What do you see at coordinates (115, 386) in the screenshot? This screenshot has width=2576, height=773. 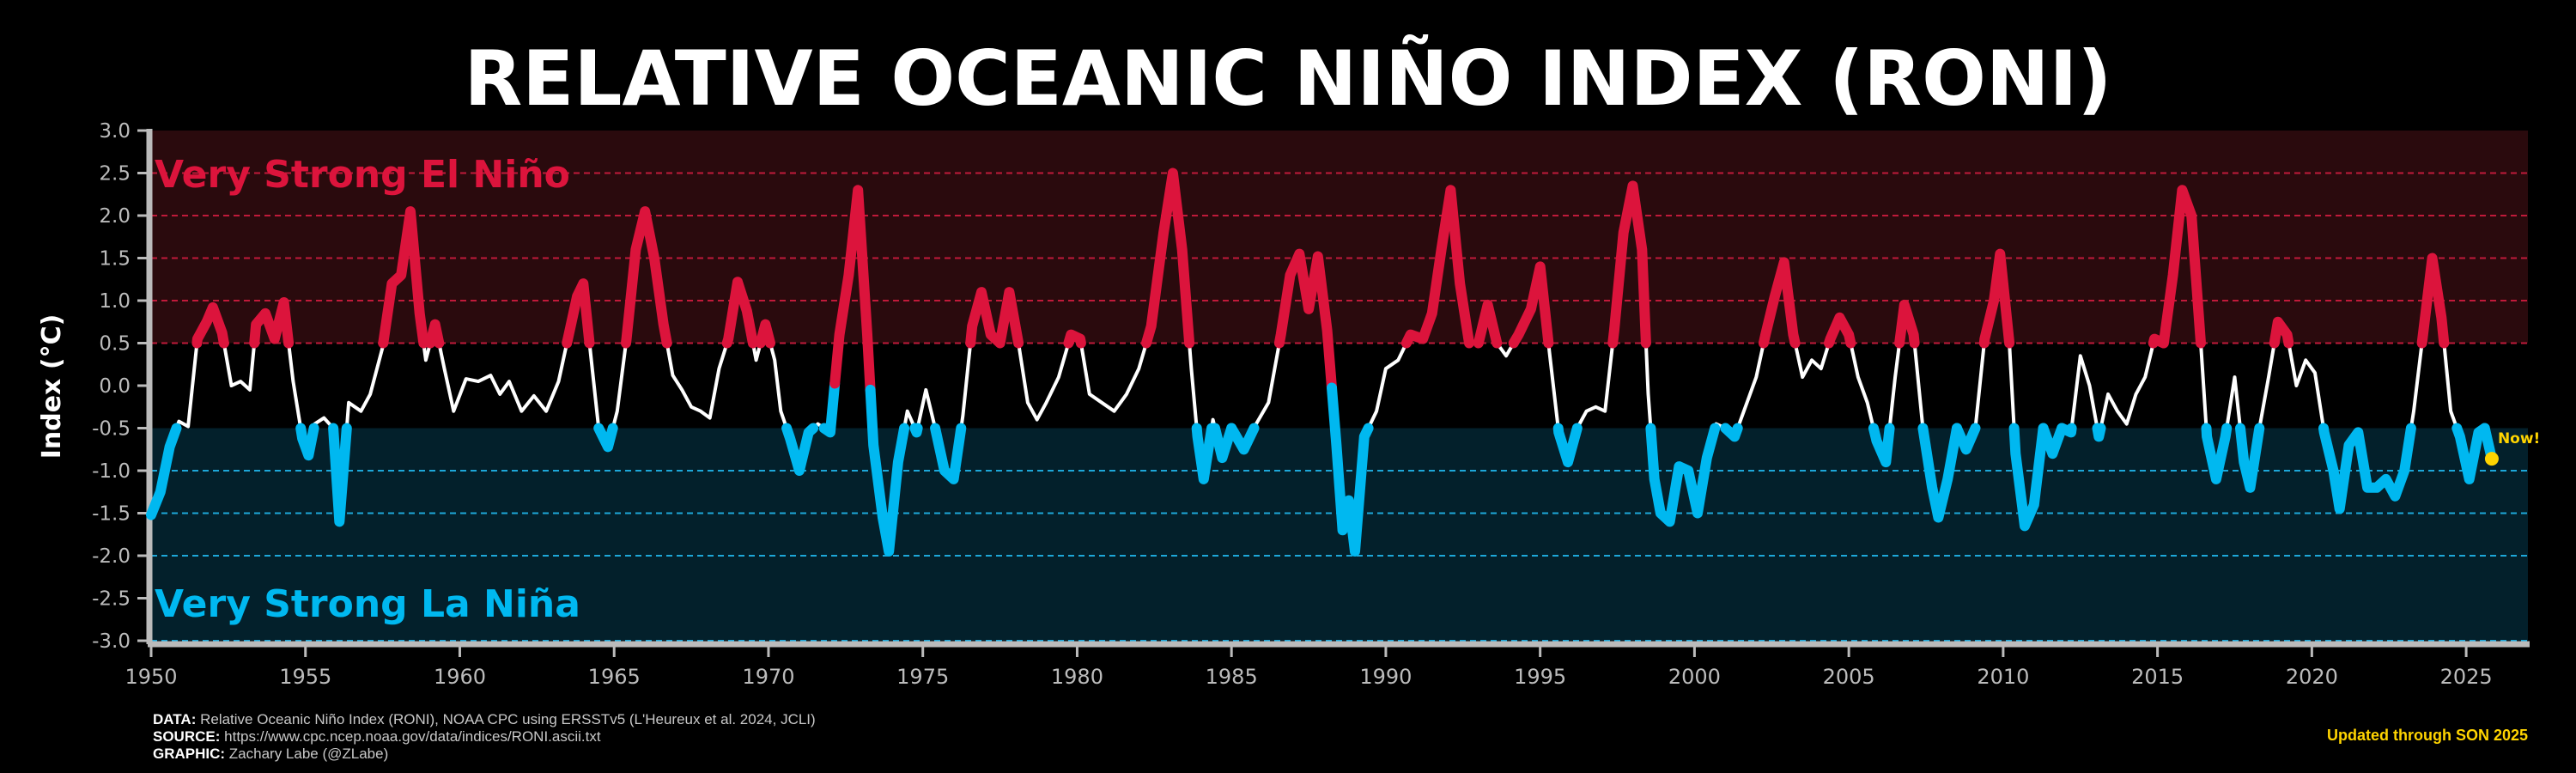 I see `y-tick-label: 0.0` at bounding box center [115, 386].